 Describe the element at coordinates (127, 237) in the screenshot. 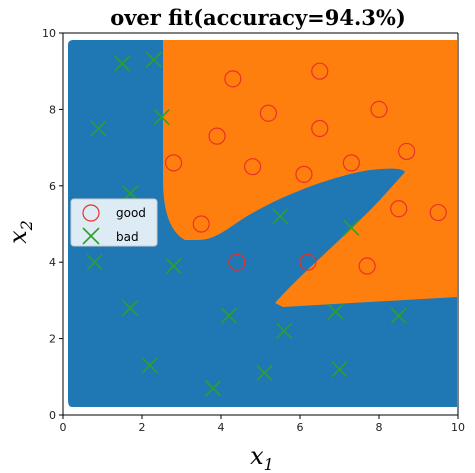

I see `legend-bad-label: bad` at that location.